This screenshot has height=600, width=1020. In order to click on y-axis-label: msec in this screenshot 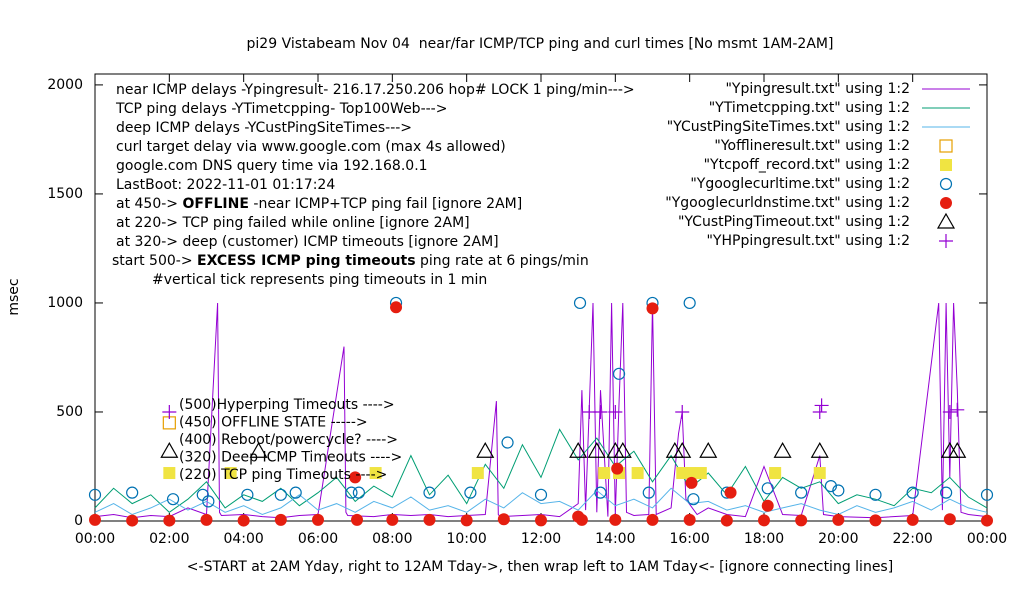, I will do `click(14, 296)`.